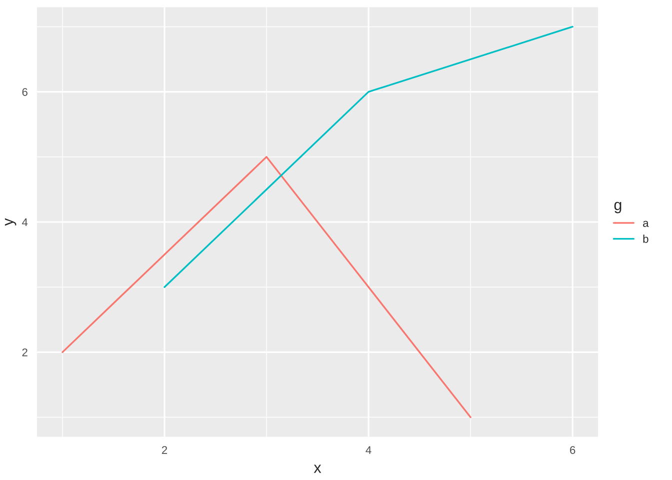 The image size is (672, 480). I want to click on legend-label: a, so click(646, 223).